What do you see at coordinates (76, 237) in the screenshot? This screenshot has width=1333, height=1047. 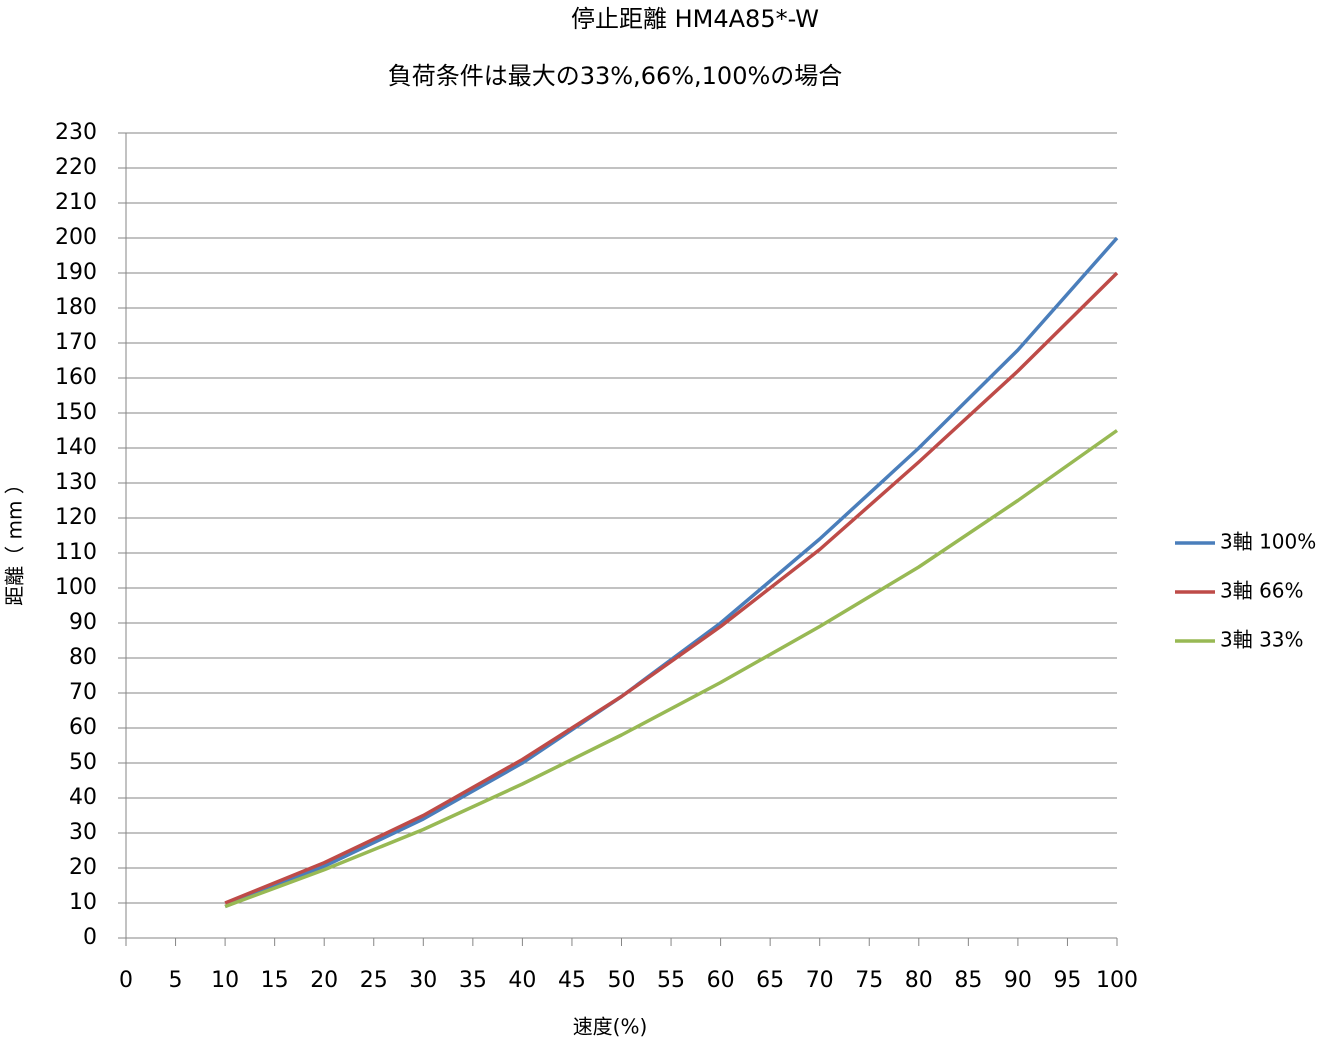 I see `y-tick-label: 200` at bounding box center [76, 237].